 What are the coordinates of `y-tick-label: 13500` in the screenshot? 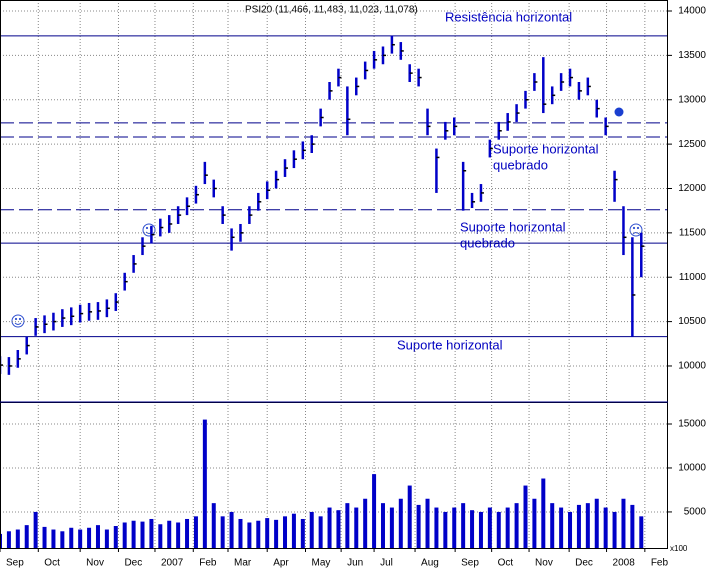 It's located at (692, 55).